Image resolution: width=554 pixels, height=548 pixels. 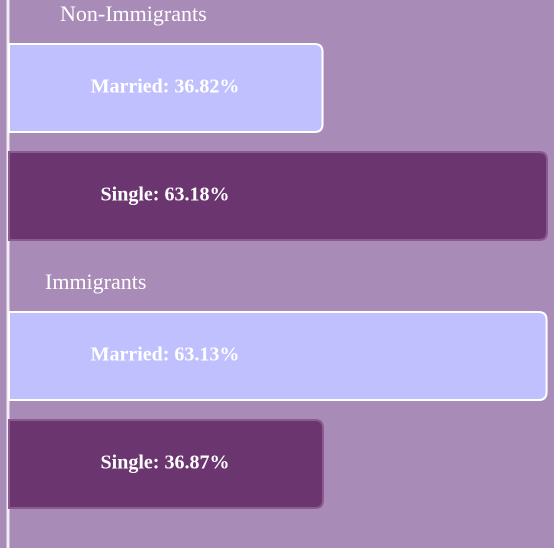 I want to click on bar-label: Married: 36.82%, so click(x=165, y=87).